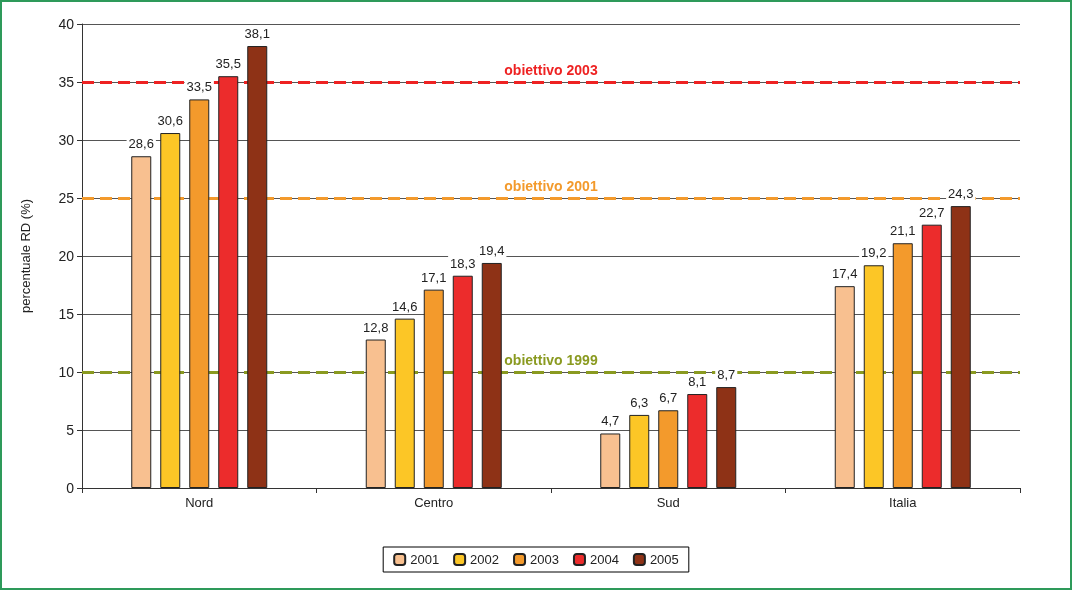  I want to click on x-tick-label: Centro, so click(434, 502).